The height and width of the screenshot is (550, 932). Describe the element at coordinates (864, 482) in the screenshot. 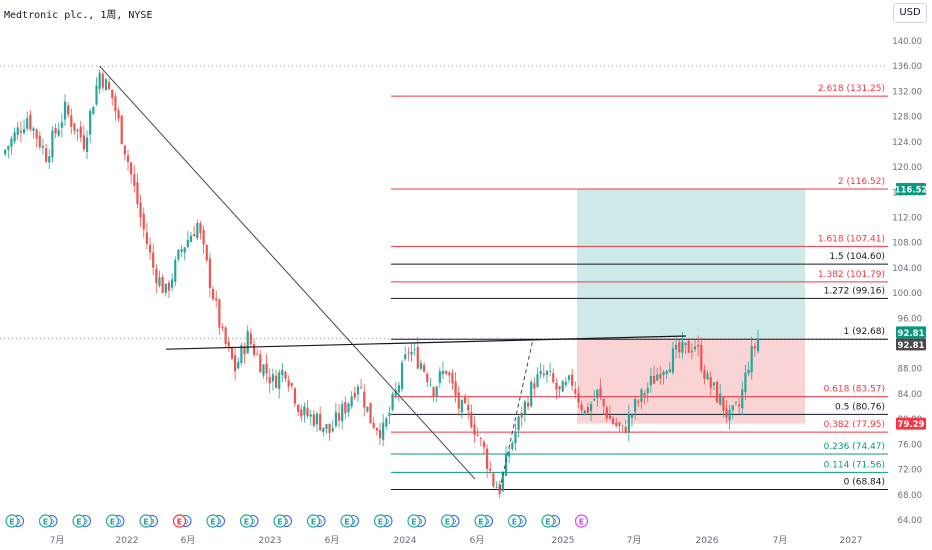

I see `fib-level-label: 0 (68.84)` at that location.